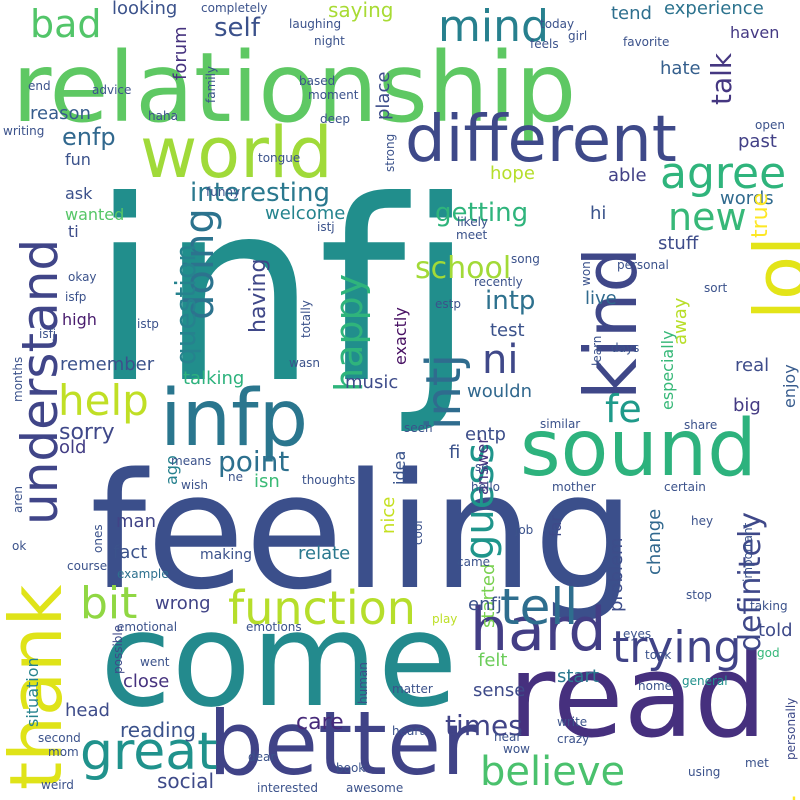 The image size is (800, 800). What do you see at coordinates (109, 603) in the screenshot?
I see `cloud-word-bit: bit` at bounding box center [109, 603].